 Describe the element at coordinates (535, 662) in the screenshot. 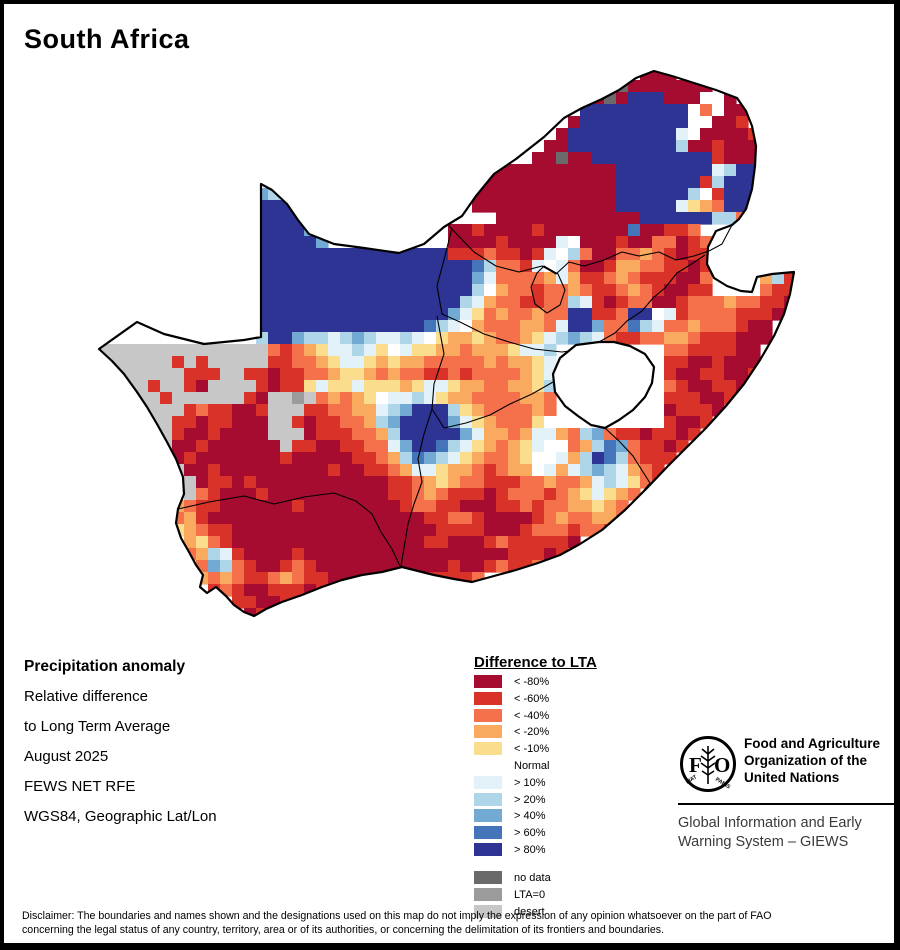

I see `legend-title: Difference to LTA` at that location.